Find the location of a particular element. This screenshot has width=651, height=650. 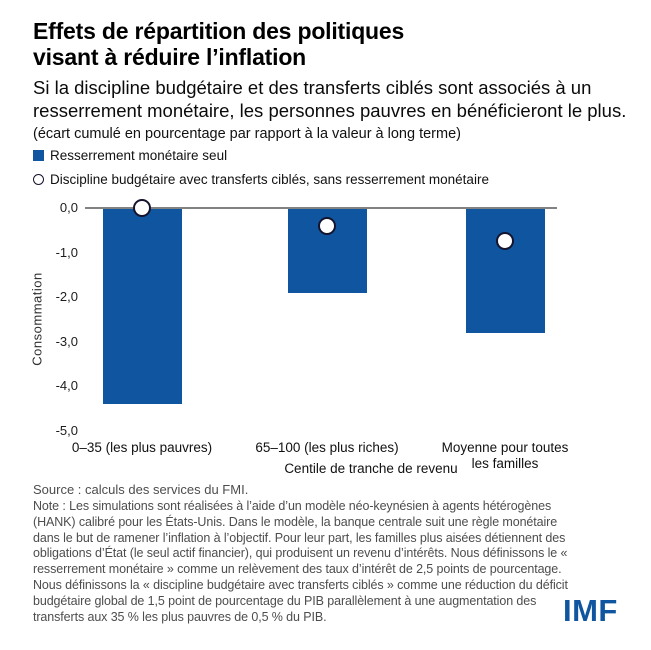

legend-item-label: Resserrement monétaire seul is located at coordinates (139, 155).